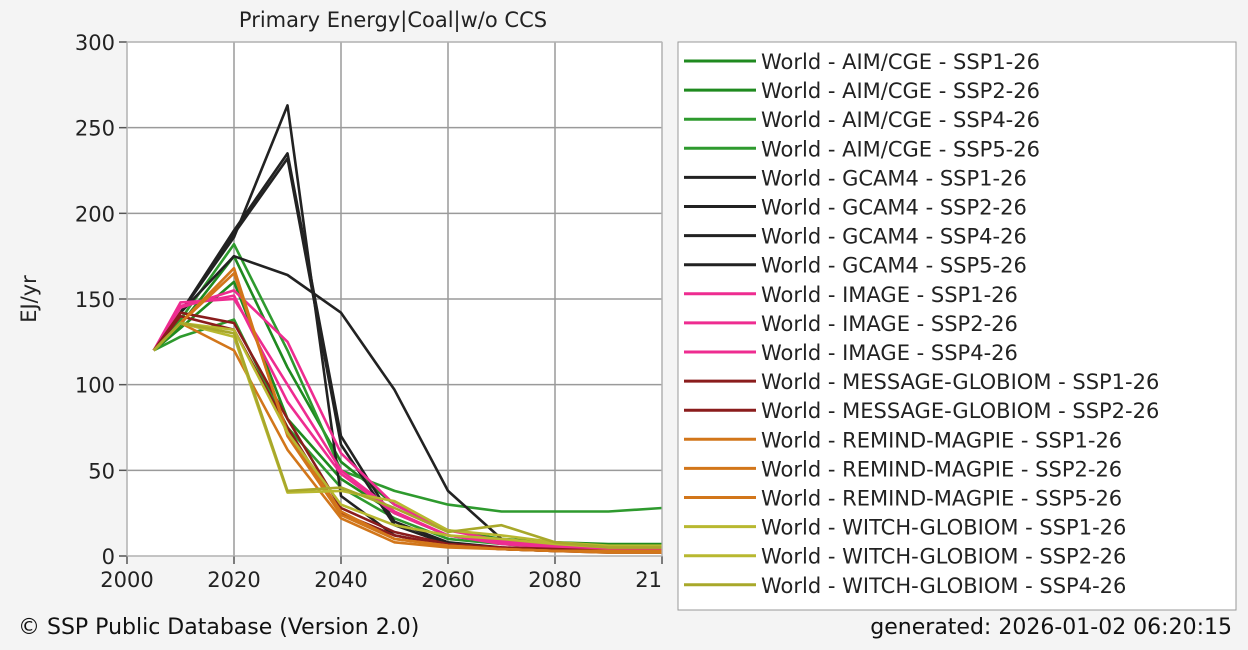 The height and width of the screenshot is (650, 1248). I want to click on y-tick-label: 150, so click(95, 300).